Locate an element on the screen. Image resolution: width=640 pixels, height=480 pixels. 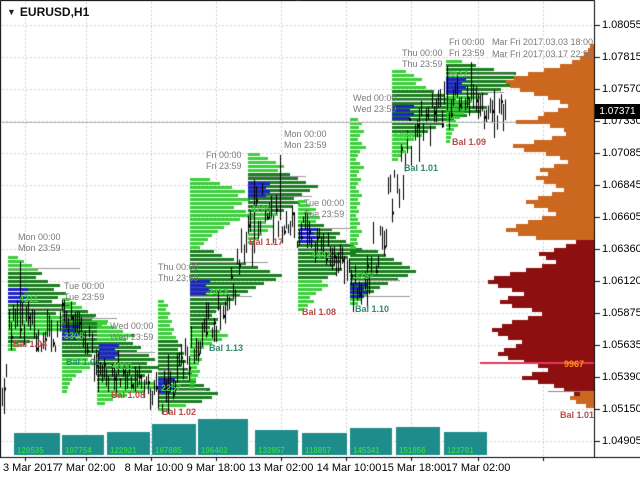
symbol-title: EURUSD,H1 is located at coordinates (54, 12).